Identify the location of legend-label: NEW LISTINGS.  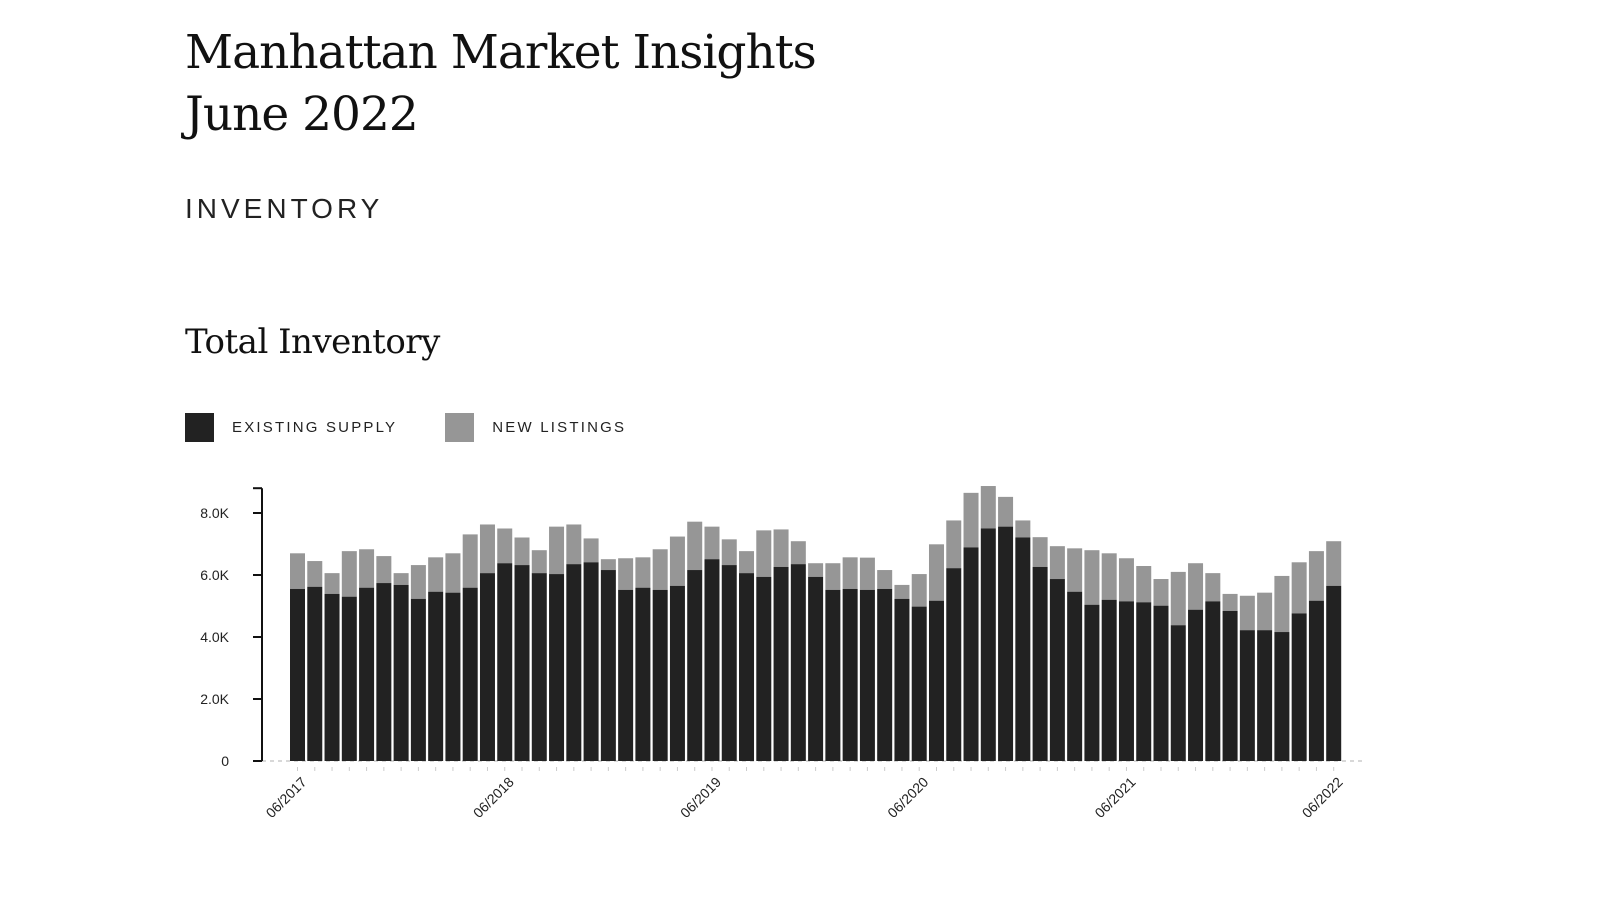
(559, 427).